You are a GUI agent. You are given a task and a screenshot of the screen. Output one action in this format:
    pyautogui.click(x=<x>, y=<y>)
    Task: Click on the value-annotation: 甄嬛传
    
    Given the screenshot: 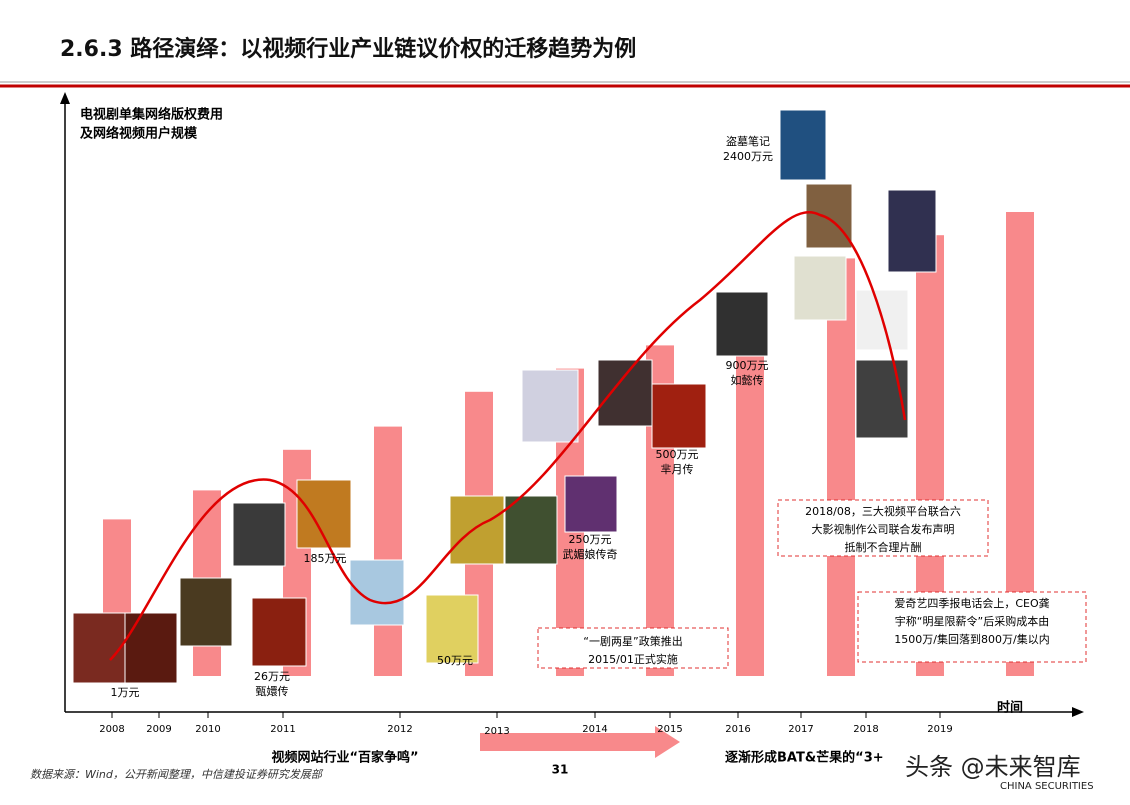 What is the action you would take?
    pyautogui.click(x=272, y=691)
    